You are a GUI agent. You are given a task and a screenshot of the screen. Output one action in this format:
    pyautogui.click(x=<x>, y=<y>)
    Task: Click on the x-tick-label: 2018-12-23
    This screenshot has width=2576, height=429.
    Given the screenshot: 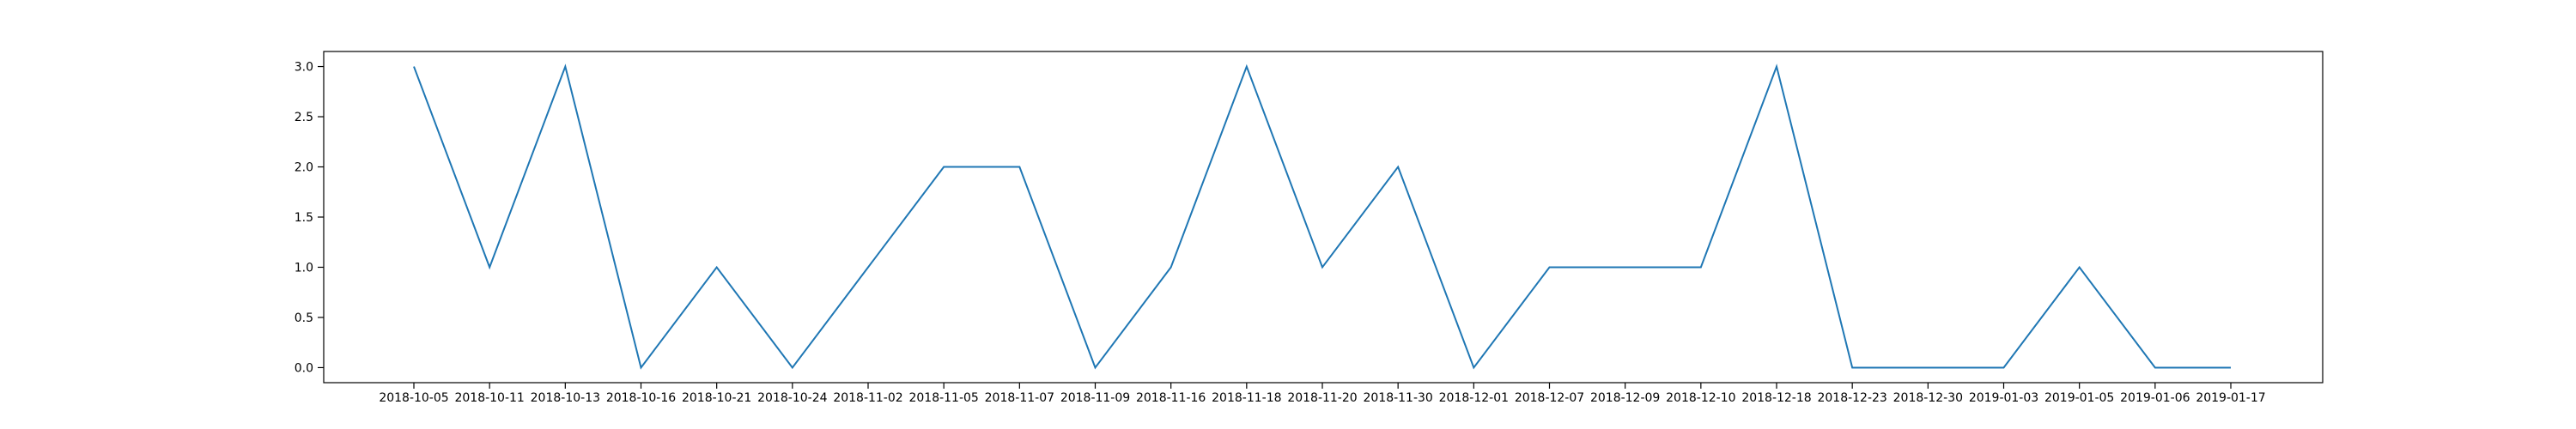 What is the action you would take?
    pyautogui.click(x=1851, y=398)
    